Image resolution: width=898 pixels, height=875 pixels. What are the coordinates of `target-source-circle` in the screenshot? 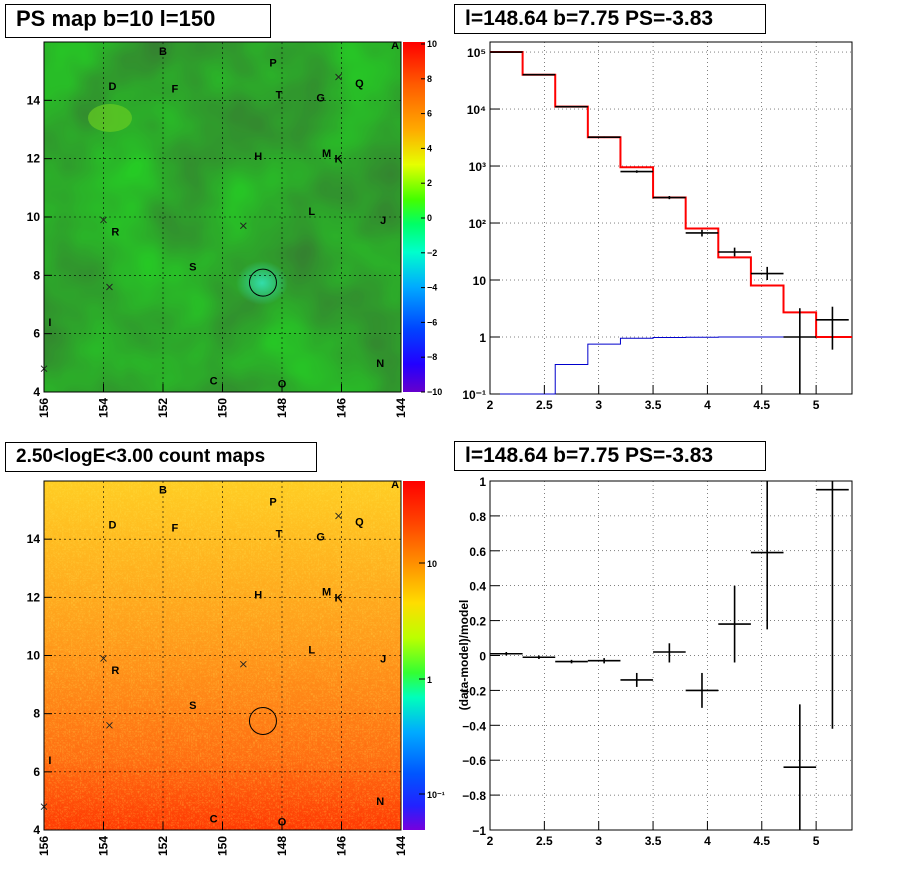 It's located at (262, 720).